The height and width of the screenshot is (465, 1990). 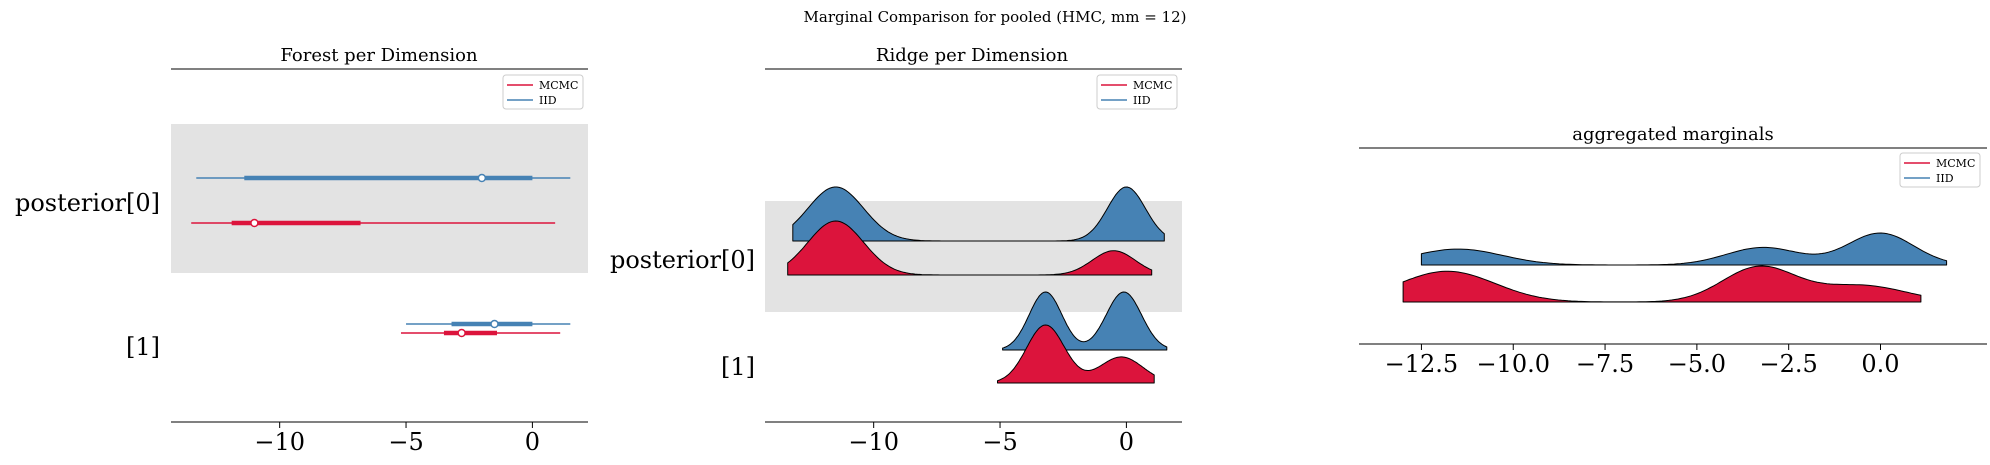 I want to click on ridge-panel-title: Ridge per Dimension, so click(x=972, y=55).